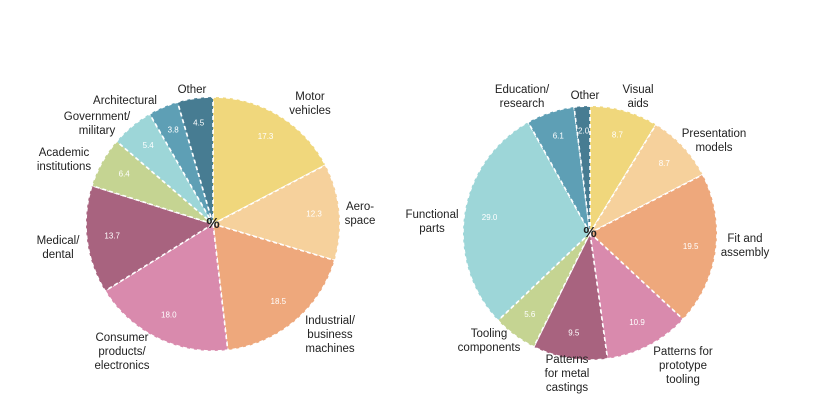 The width and height of the screenshot is (813, 416). I want to click on category-label-line: for metal, so click(567, 374).